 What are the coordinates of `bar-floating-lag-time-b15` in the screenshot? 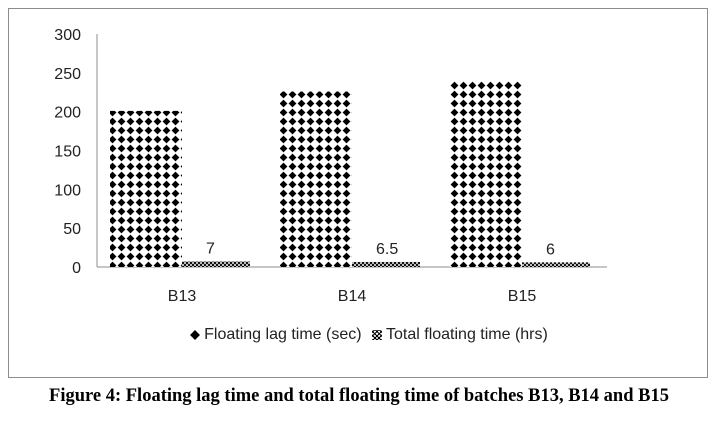 It's located at (486, 174).